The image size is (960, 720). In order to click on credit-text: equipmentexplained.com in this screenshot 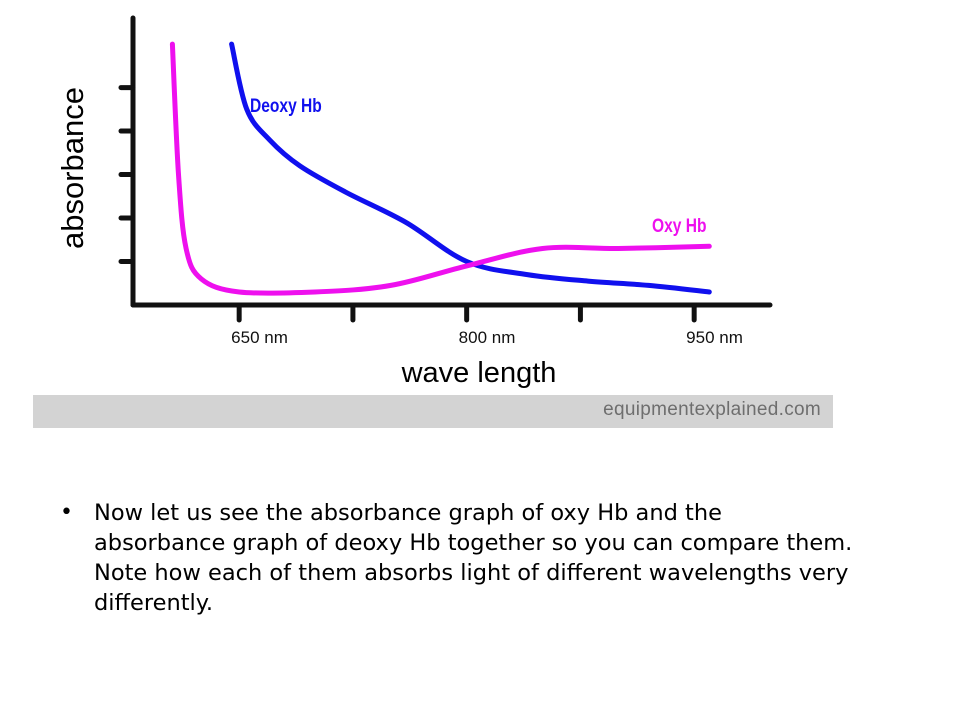, I will do `click(712, 409)`.